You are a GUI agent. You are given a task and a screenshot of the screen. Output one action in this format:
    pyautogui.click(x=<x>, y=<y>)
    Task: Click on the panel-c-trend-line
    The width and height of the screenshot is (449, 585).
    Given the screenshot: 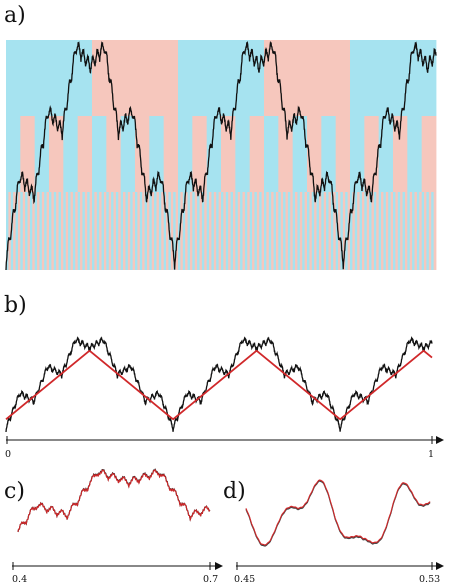 What is the action you would take?
    pyautogui.click(x=114, y=500)
    